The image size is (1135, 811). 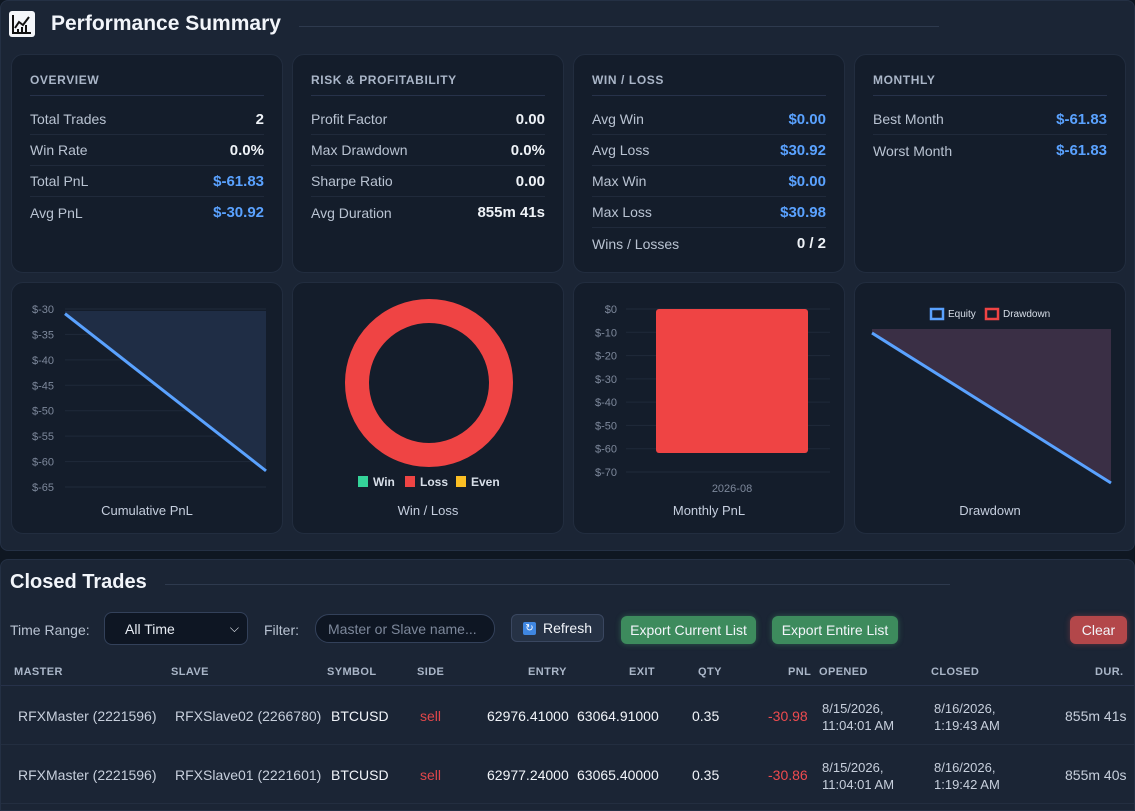 What do you see at coordinates (688, 630) in the screenshot?
I see `export-current-button: Export Current List` at bounding box center [688, 630].